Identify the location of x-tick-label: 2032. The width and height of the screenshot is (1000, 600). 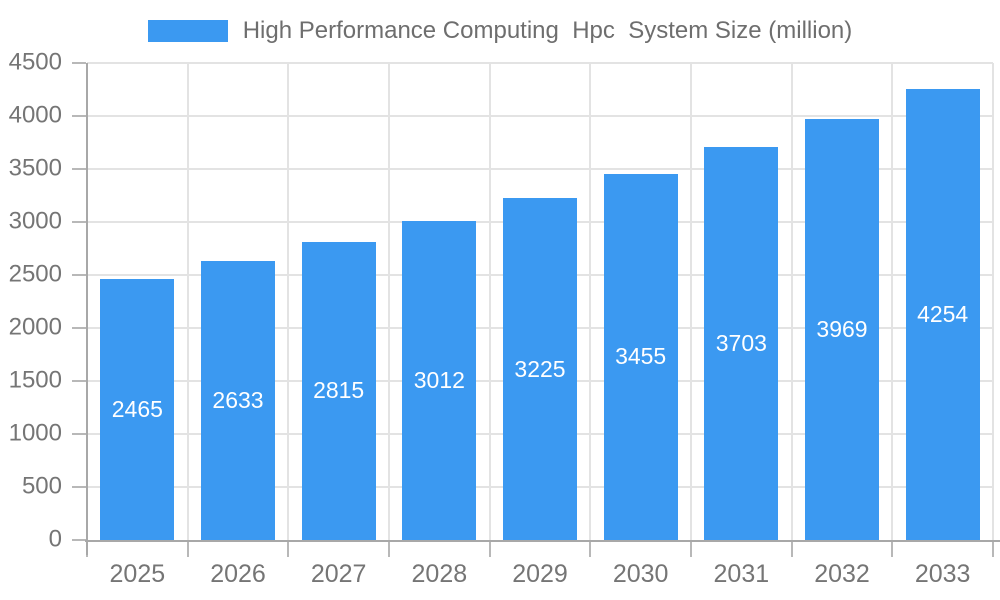
(842, 574).